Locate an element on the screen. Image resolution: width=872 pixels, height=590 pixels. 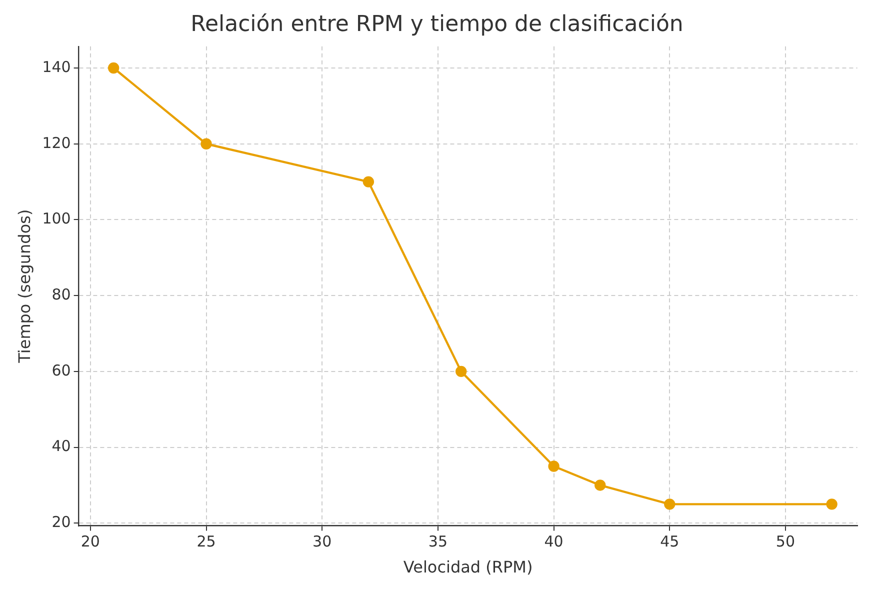
y-axis-title: Tiempo (segundos) is located at coordinates (24, 286).